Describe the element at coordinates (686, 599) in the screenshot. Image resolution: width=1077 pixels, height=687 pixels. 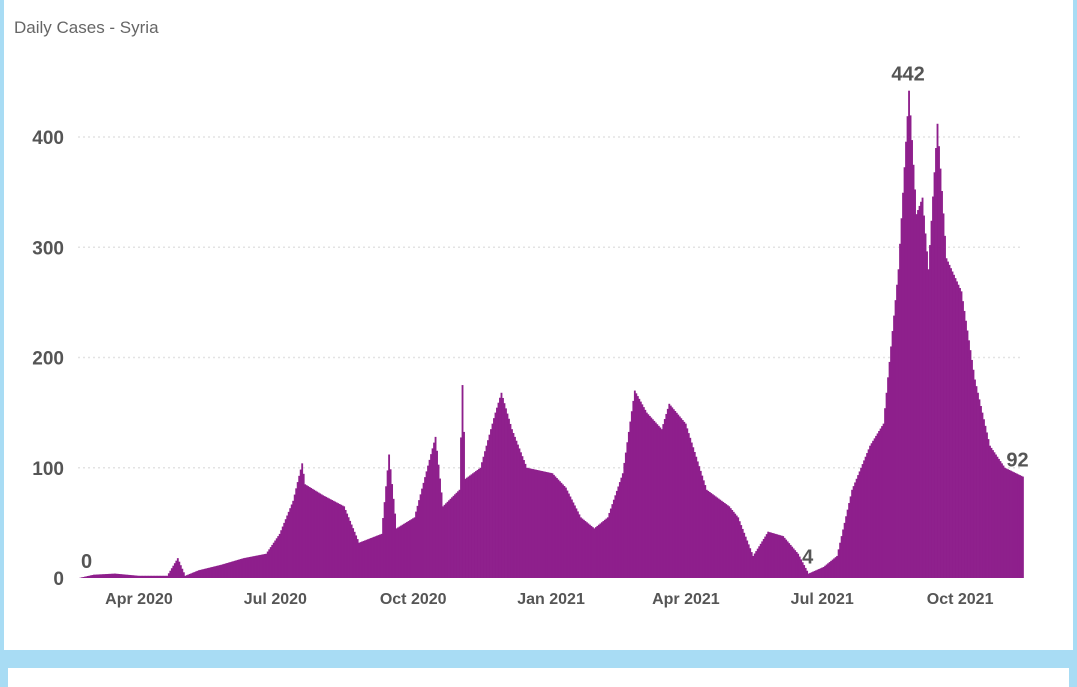
I see `x-tick-label: Apr 2021` at that location.